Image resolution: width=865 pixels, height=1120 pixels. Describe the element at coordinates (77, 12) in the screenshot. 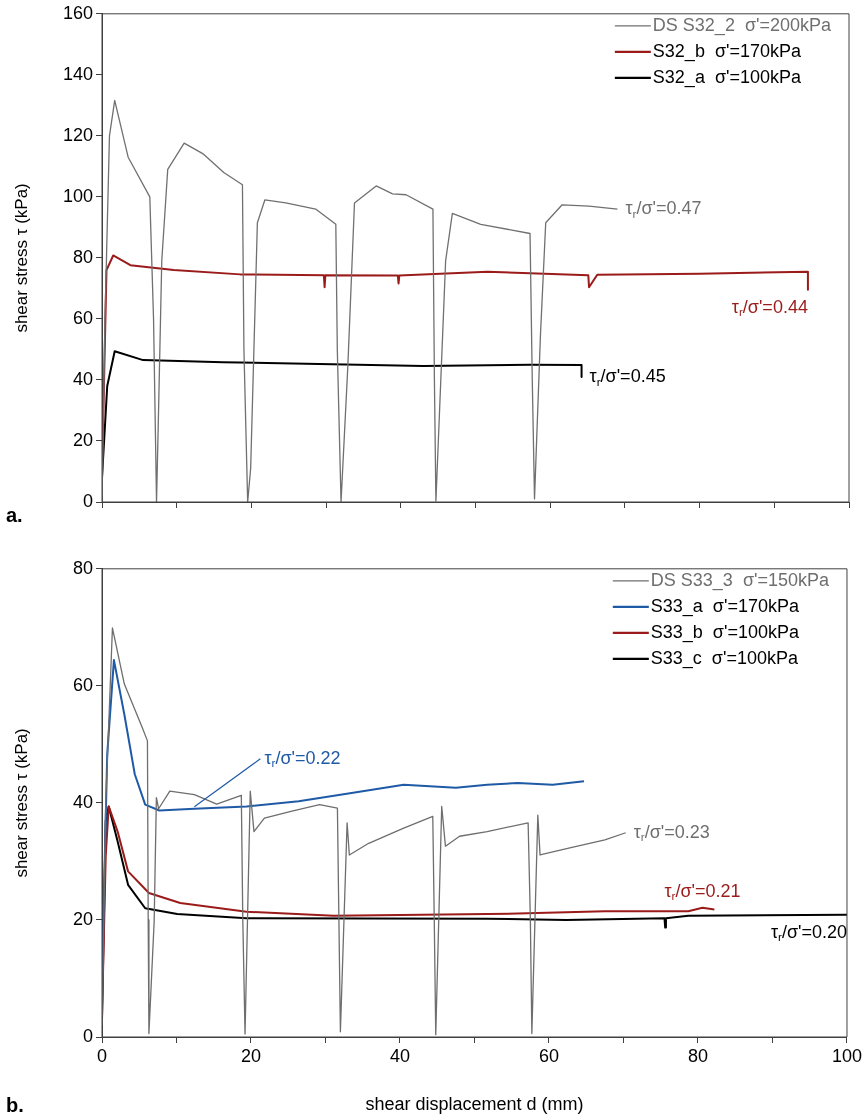

I see `y-tick-label: 160` at that location.